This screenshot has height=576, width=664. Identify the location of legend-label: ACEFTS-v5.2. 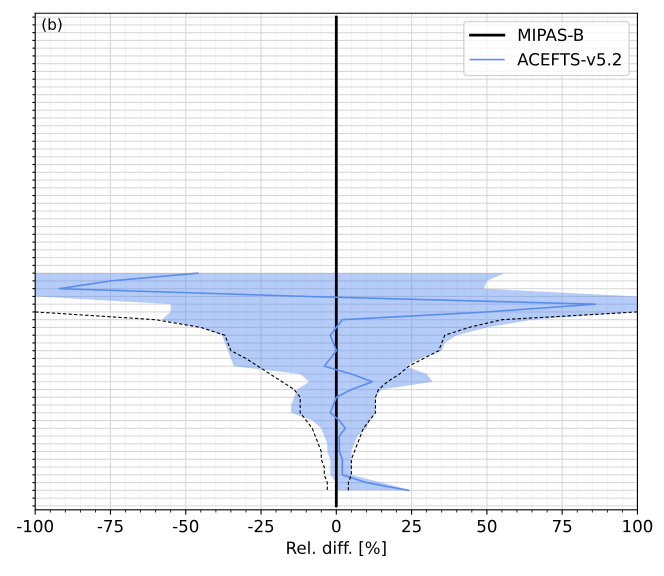
(569, 59).